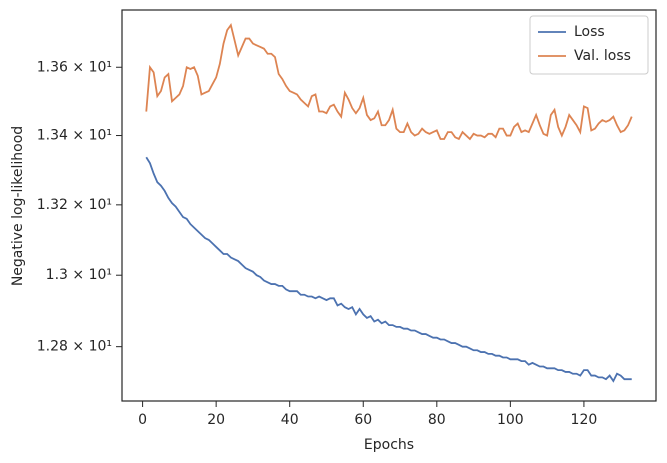  Describe the element at coordinates (437, 420) in the screenshot. I see `x-tick-label: 80` at that location.